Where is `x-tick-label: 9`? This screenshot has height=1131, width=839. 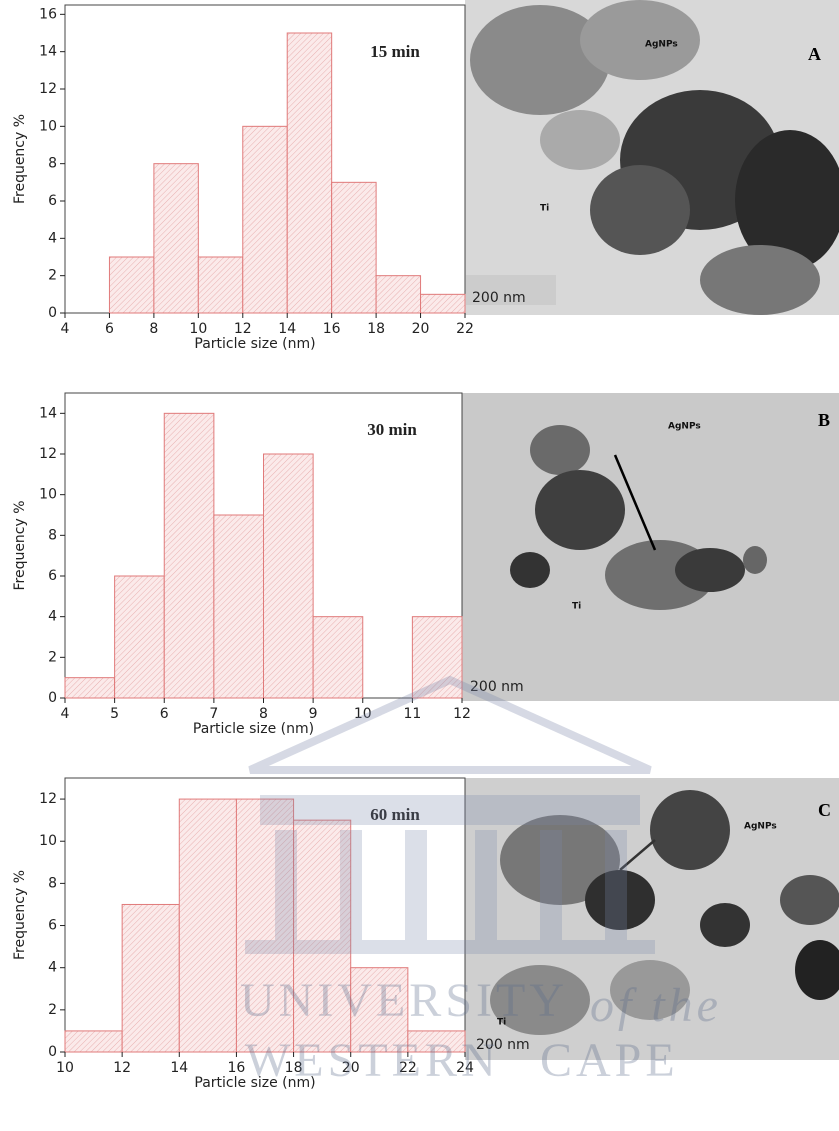 x-tick-label: 9 is located at coordinates (313, 714).